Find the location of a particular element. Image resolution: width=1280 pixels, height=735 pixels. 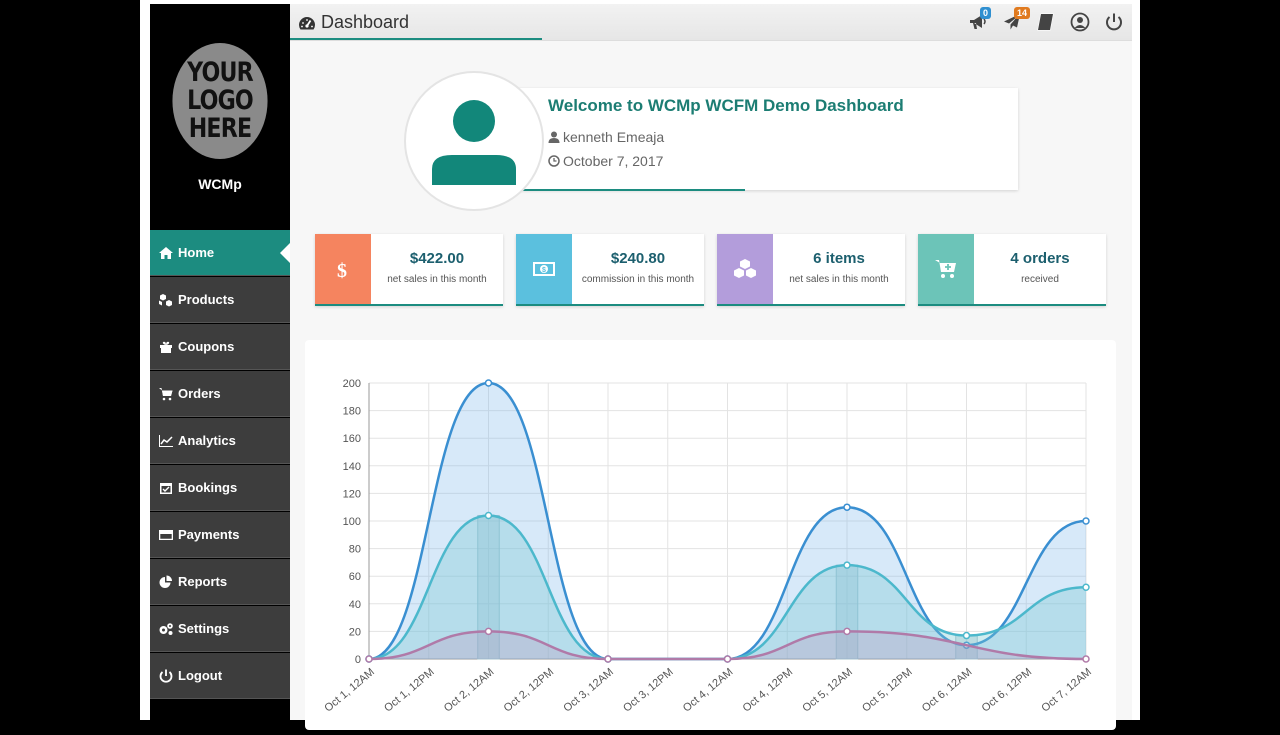

x-tick-label: Oct 2, 12AM is located at coordinates (469, 690).